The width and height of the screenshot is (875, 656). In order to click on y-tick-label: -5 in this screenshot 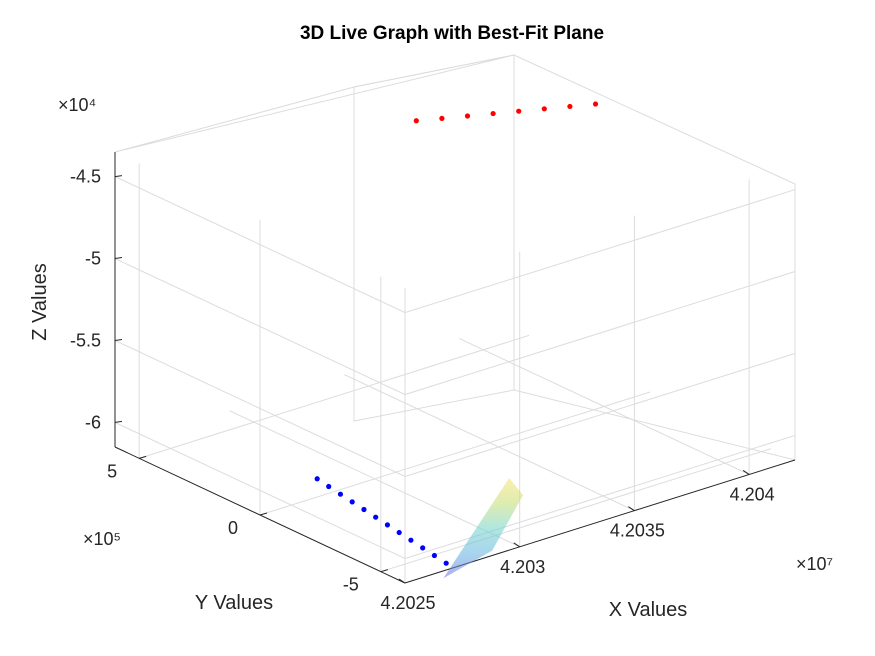, I will do `click(351, 585)`.